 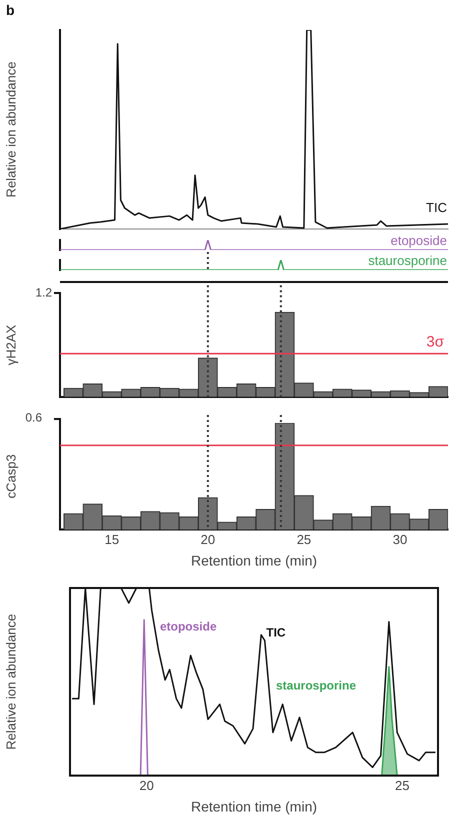 What do you see at coordinates (435, 341) in the screenshot?
I see `ref-line-label: 3σ` at bounding box center [435, 341].